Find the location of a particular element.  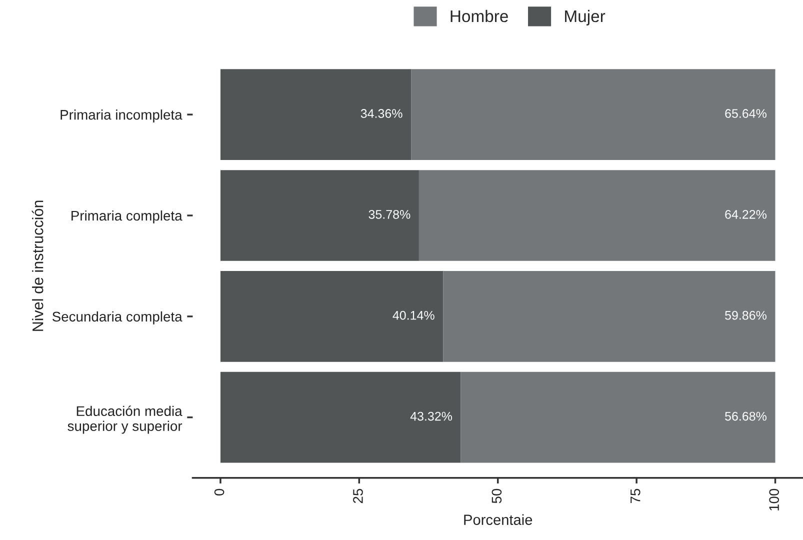

y-tick-label: Primaria incompleta is located at coordinates (121, 116).